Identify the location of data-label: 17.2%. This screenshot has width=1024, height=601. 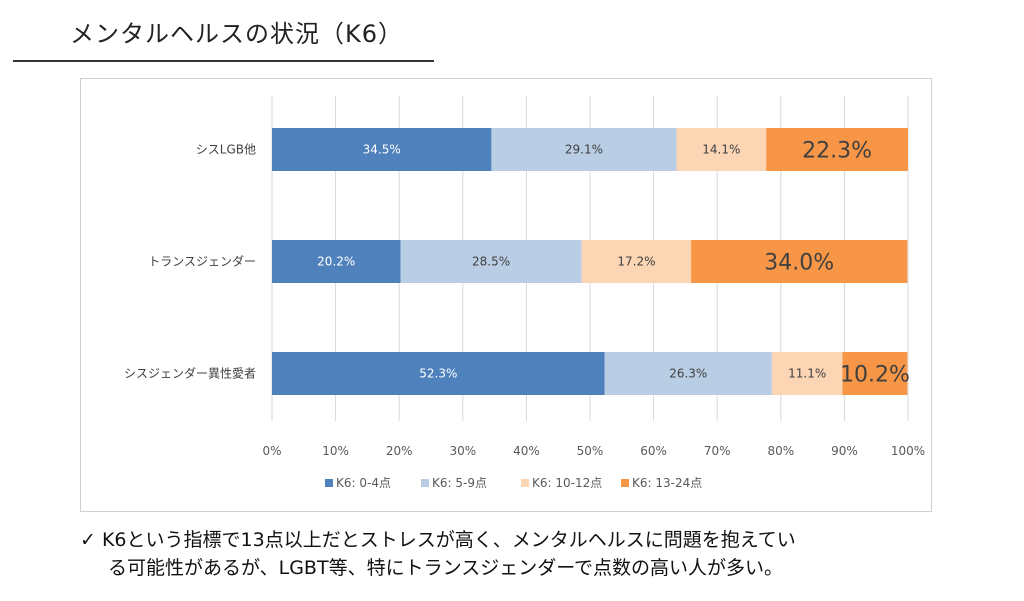
(636, 262).